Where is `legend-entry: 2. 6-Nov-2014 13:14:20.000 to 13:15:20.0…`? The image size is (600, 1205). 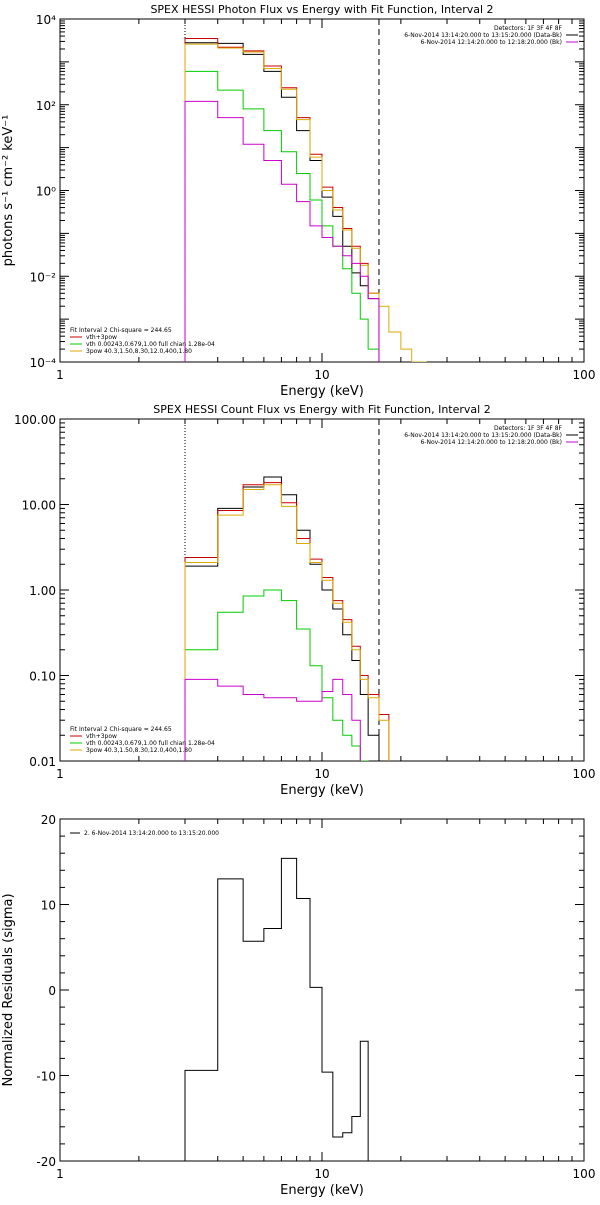 legend-entry: 2. 6-Nov-2014 13:14:20.000 to 13:15:20.0… is located at coordinates (151, 833).